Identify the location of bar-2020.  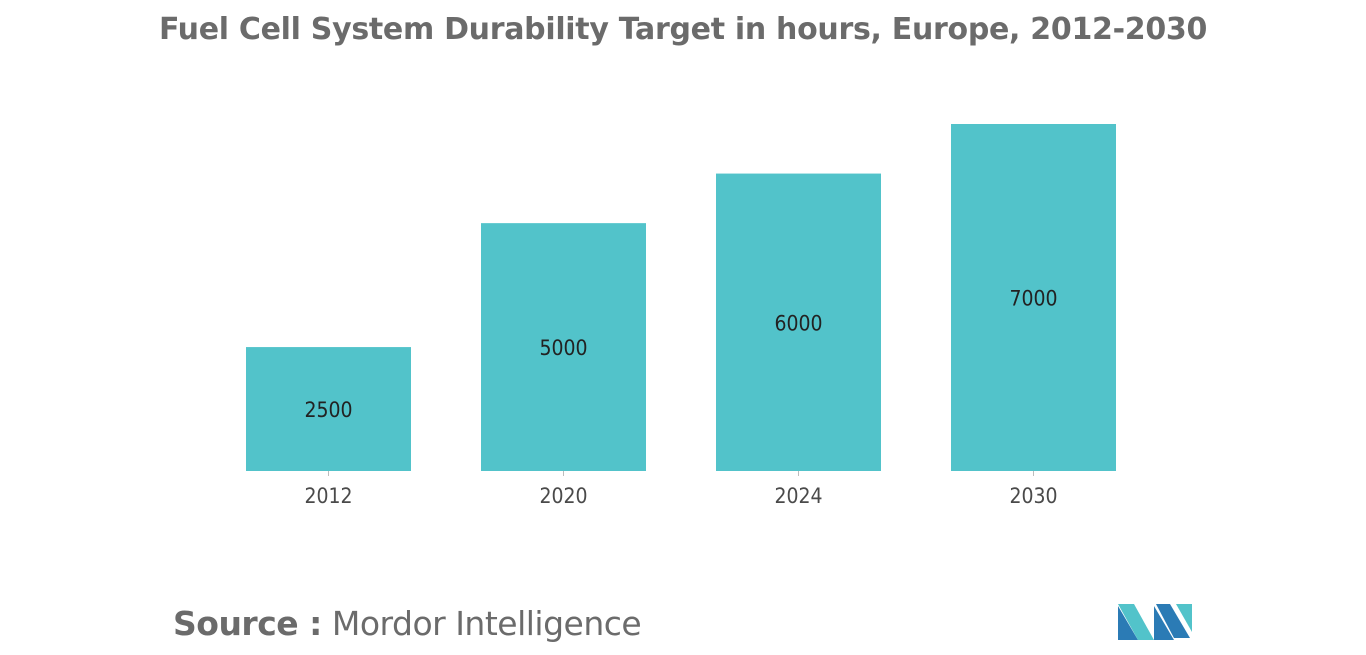
(563, 347).